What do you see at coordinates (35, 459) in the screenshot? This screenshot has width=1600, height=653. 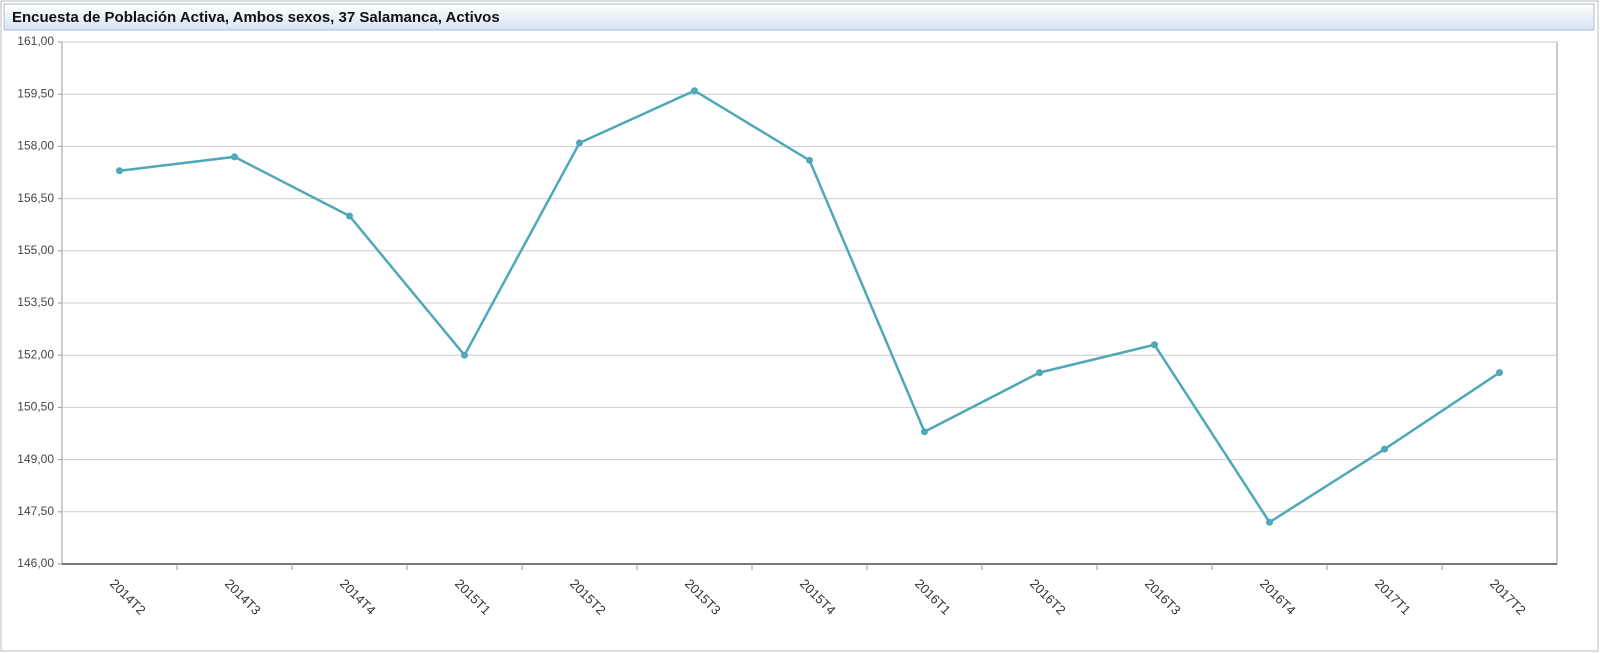 I see `y-tick-label: 149,00` at bounding box center [35, 459].